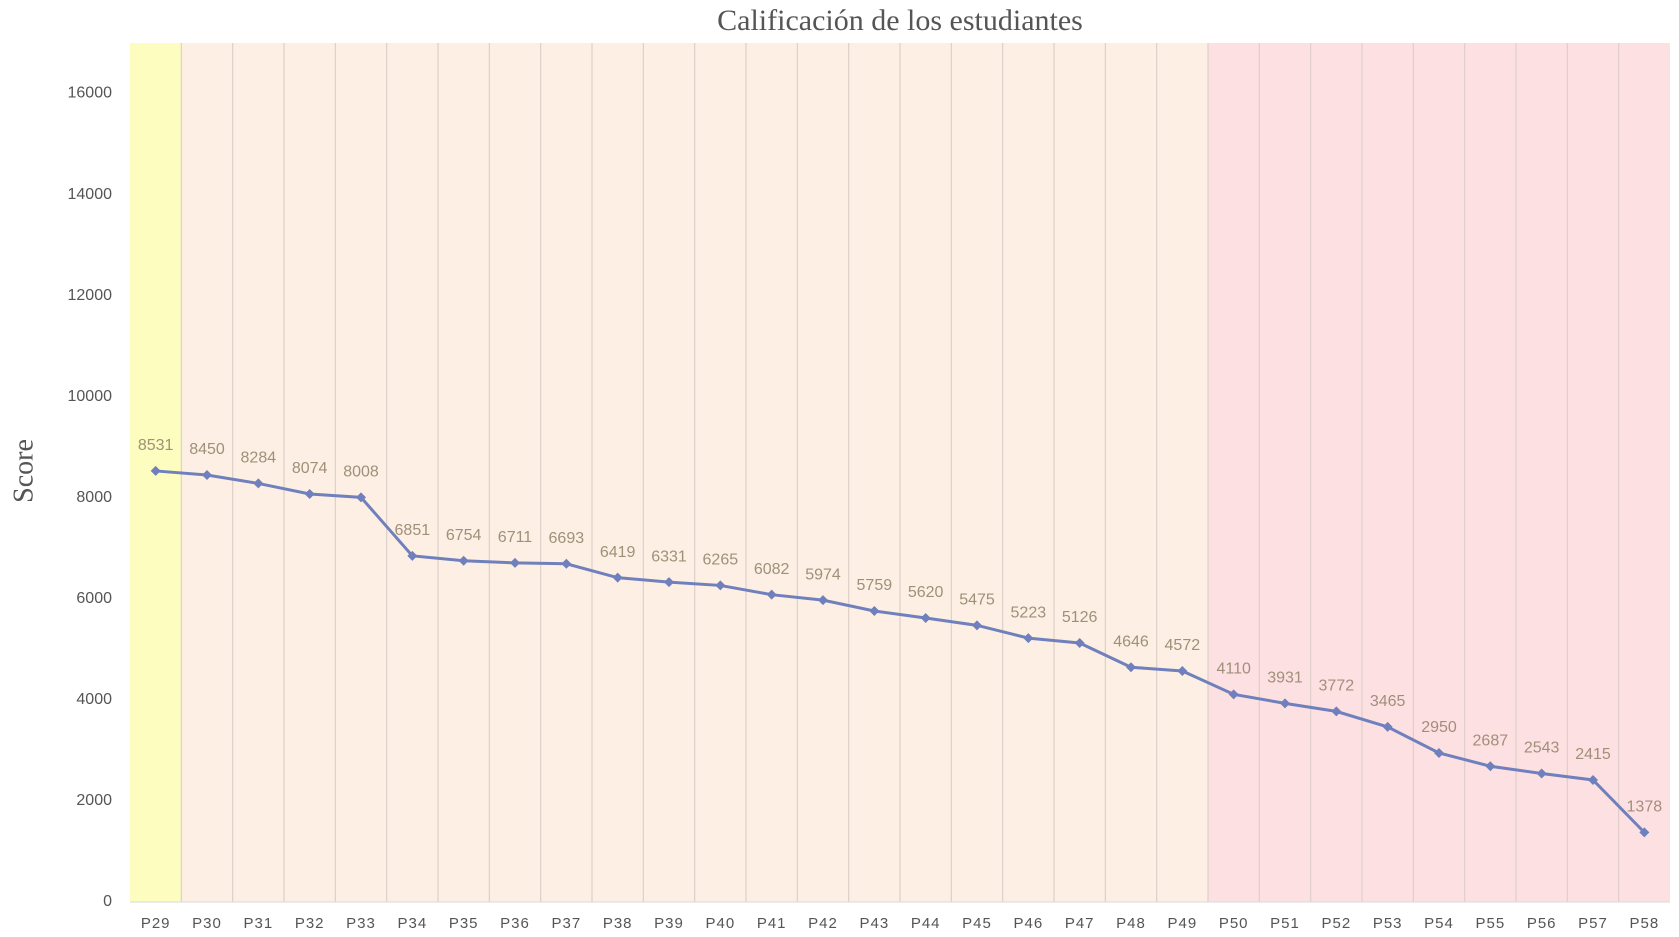 The image size is (1679, 937). What do you see at coordinates (1080, 923) in the screenshot?
I see `x-tick-label: P47` at bounding box center [1080, 923].